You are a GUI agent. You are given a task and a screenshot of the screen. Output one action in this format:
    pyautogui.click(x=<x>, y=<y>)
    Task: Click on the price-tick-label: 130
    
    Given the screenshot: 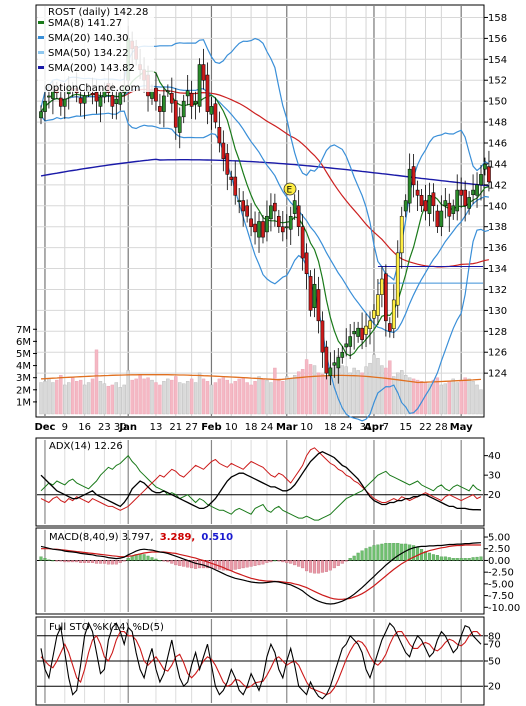 What is the action you would take?
    pyautogui.click(x=497, y=311)
    